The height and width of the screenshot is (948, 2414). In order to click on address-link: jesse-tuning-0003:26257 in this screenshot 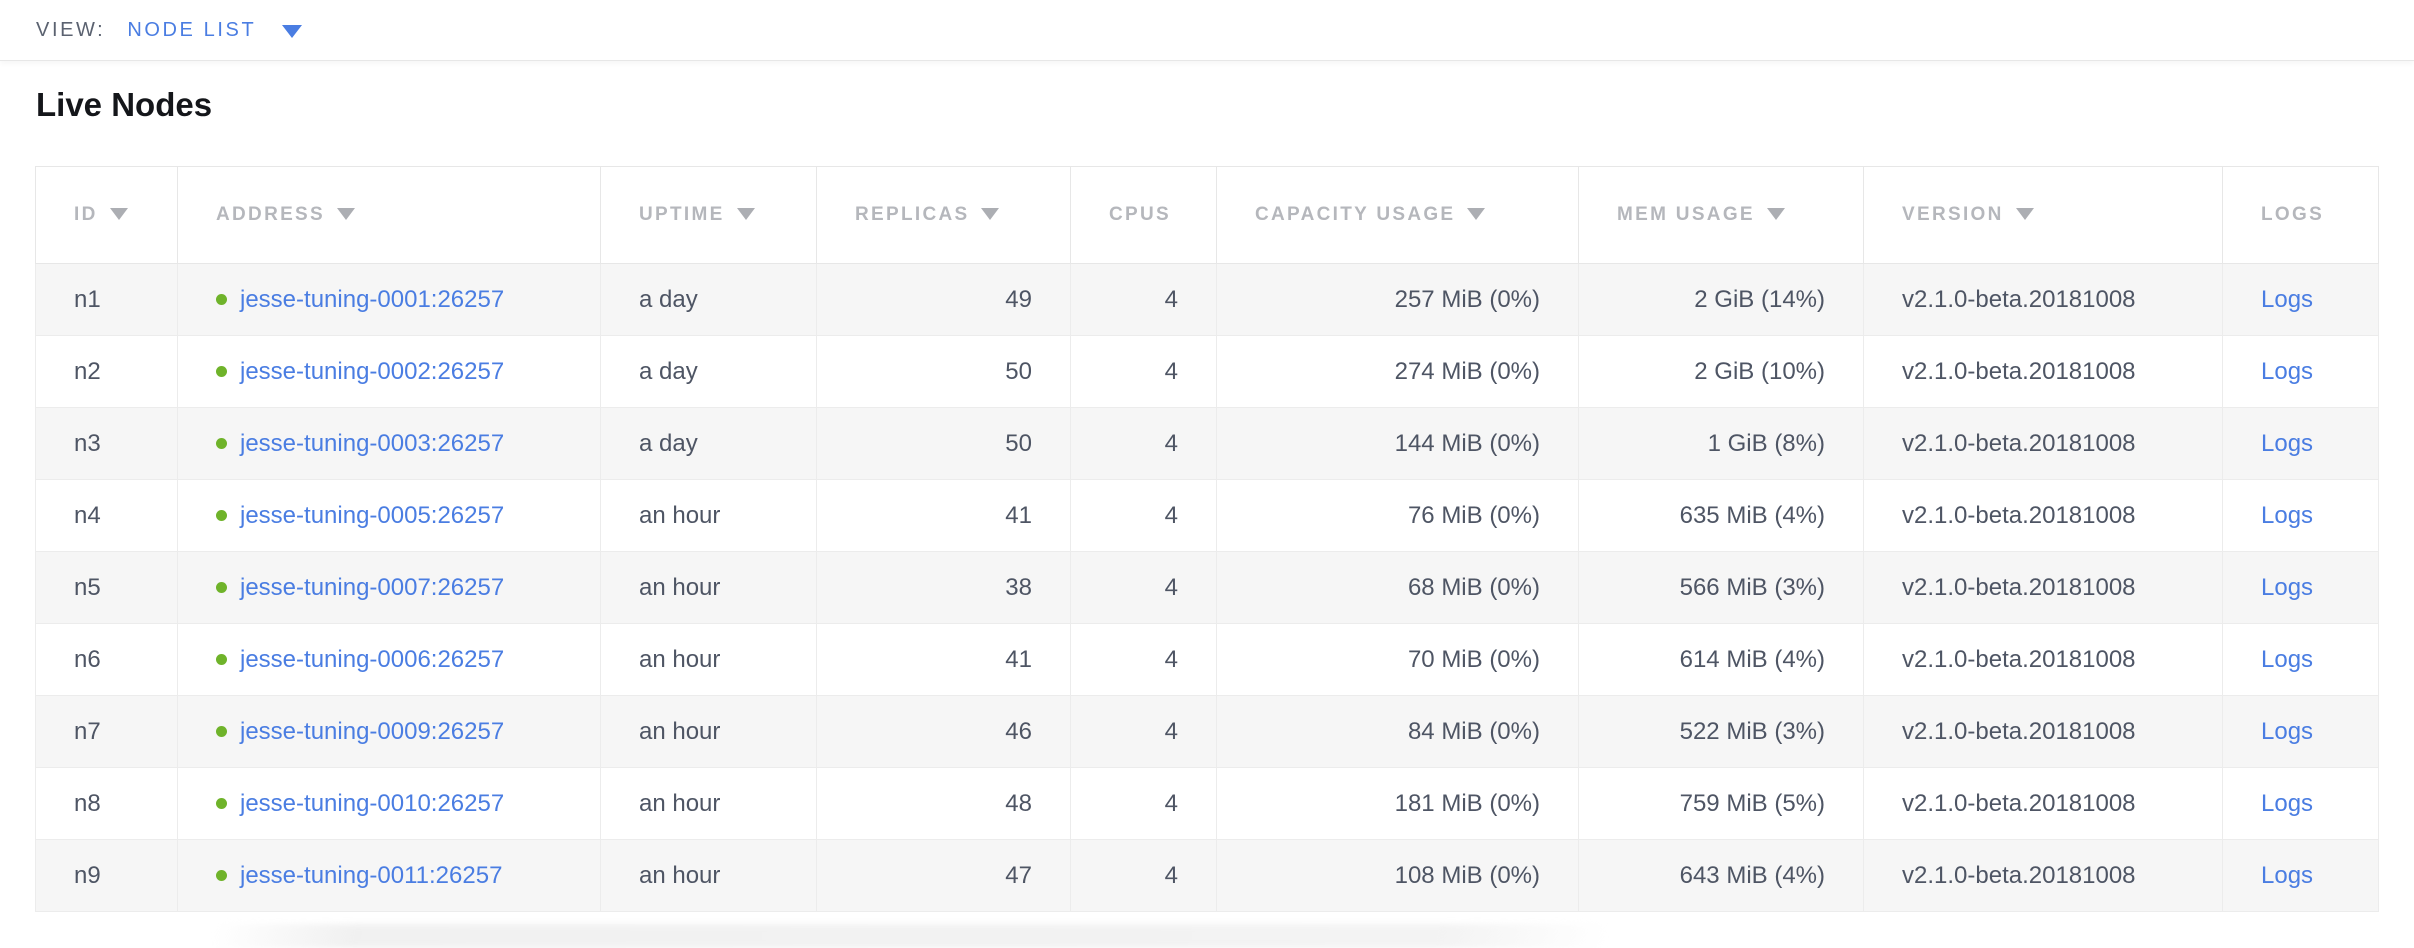, I will do `click(372, 443)`.